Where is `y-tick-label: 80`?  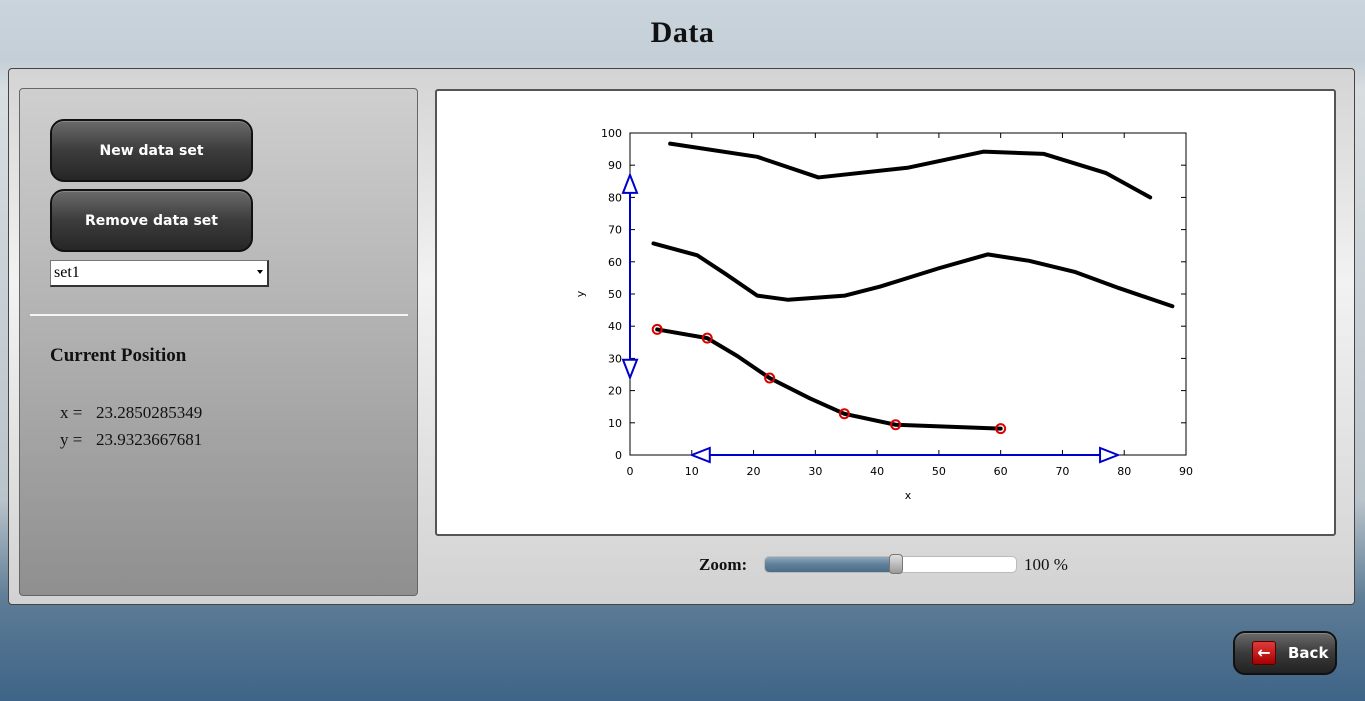
y-tick-label: 80 is located at coordinates (615, 197).